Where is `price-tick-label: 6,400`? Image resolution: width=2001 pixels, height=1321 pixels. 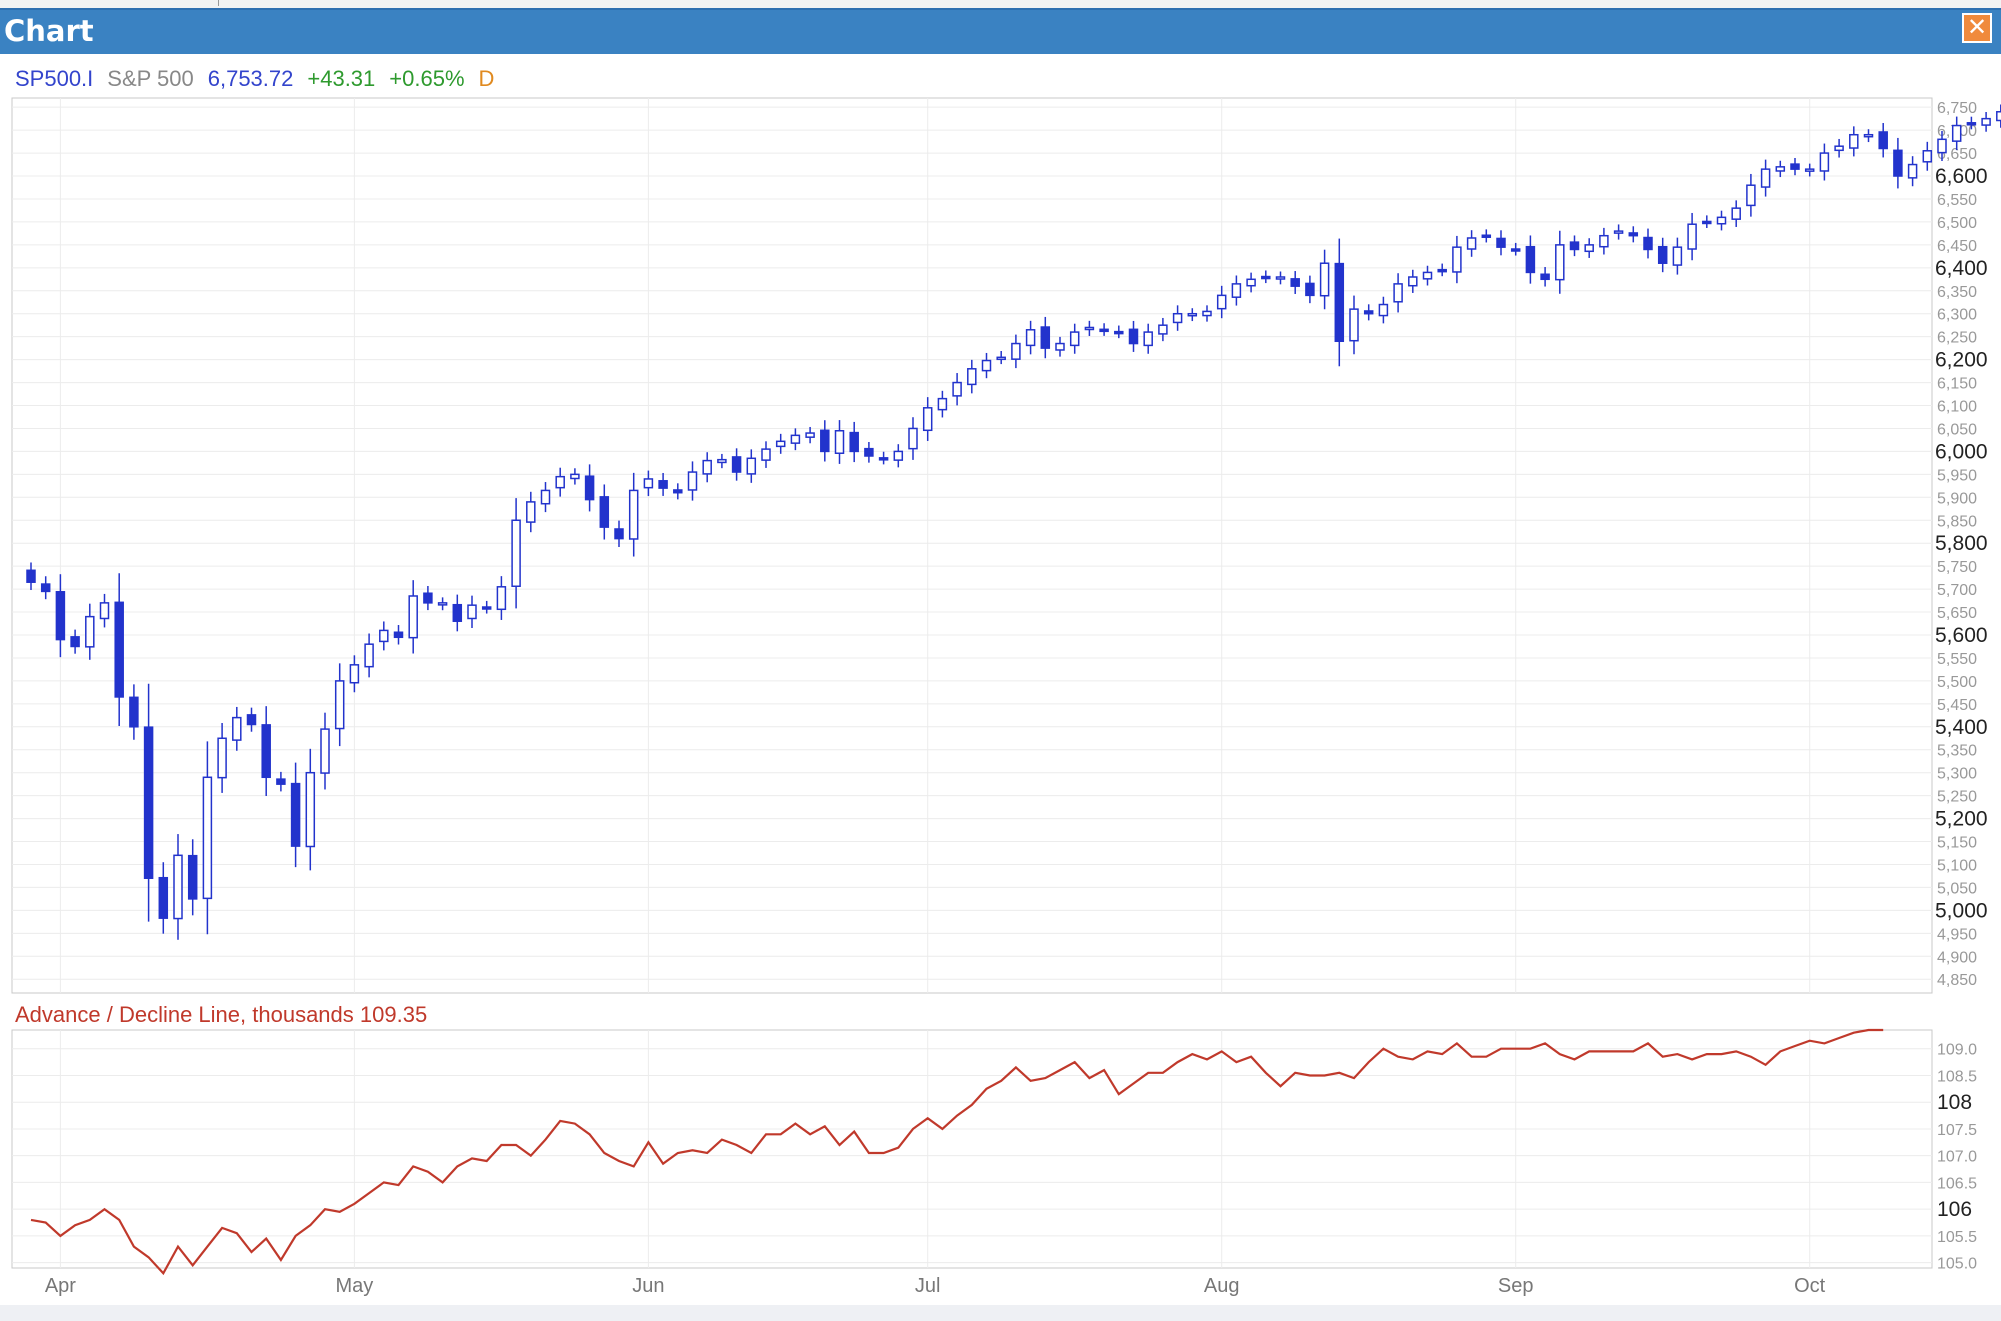
price-tick-label: 6,400 is located at coordinates (1961, 268).